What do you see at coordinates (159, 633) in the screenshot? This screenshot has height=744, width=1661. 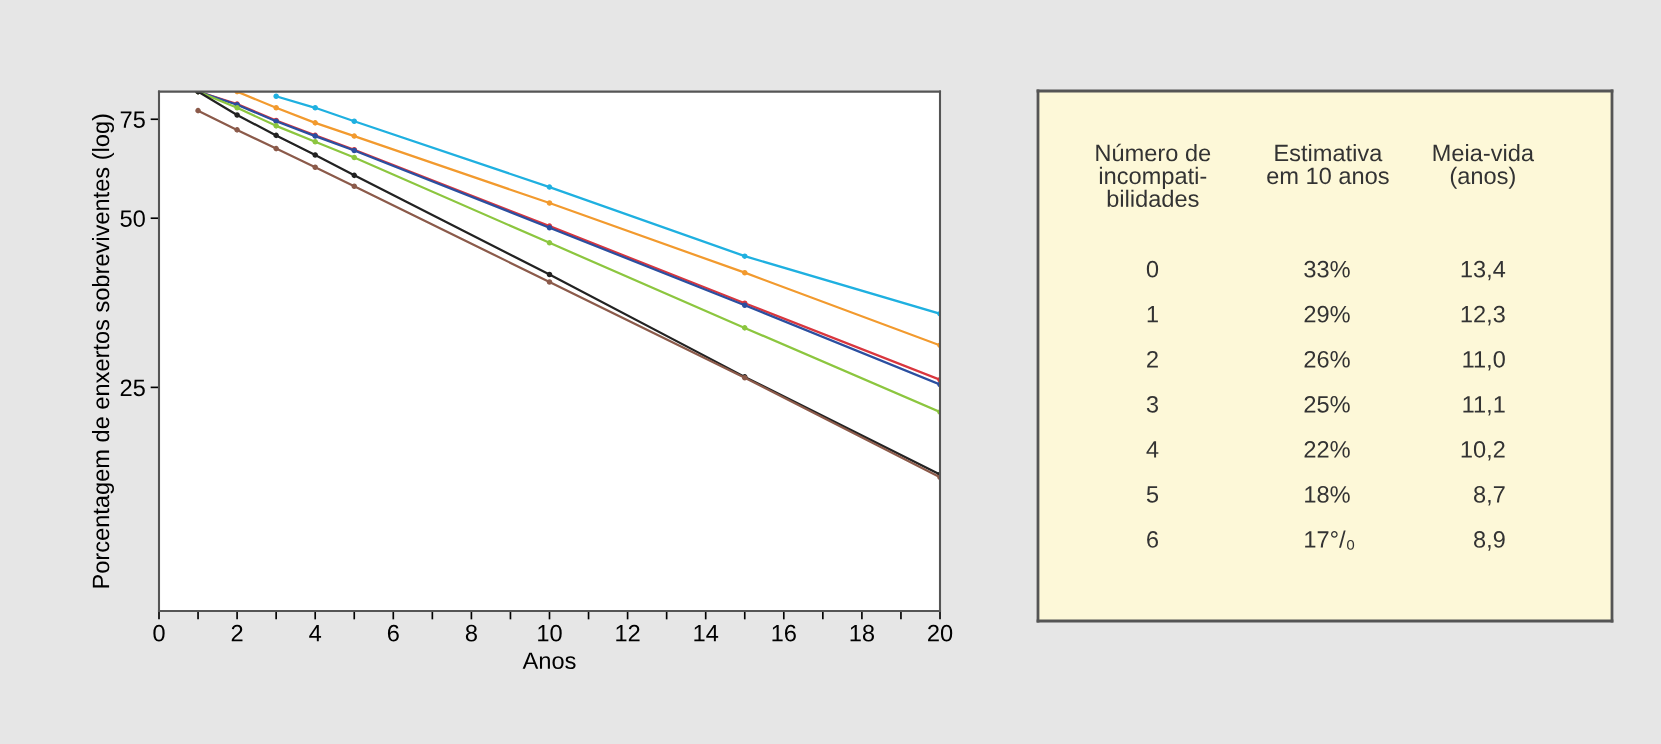 I see `x-tick-label: 0` at bounding box center [159, 633].